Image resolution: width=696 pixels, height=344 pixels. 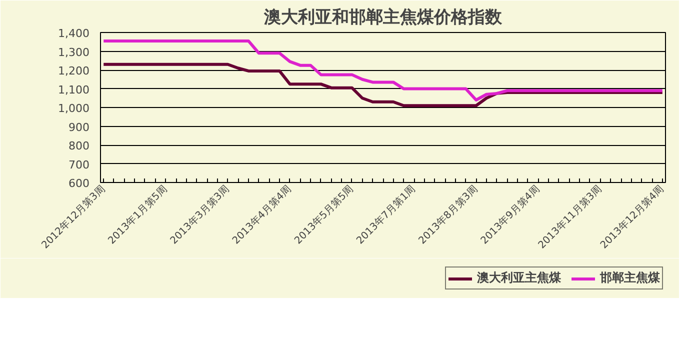 What do you see at coordinates (74, 52) in the screenshot?
I see `y-tick-label: 1,300` at bounding box center [74, 52].